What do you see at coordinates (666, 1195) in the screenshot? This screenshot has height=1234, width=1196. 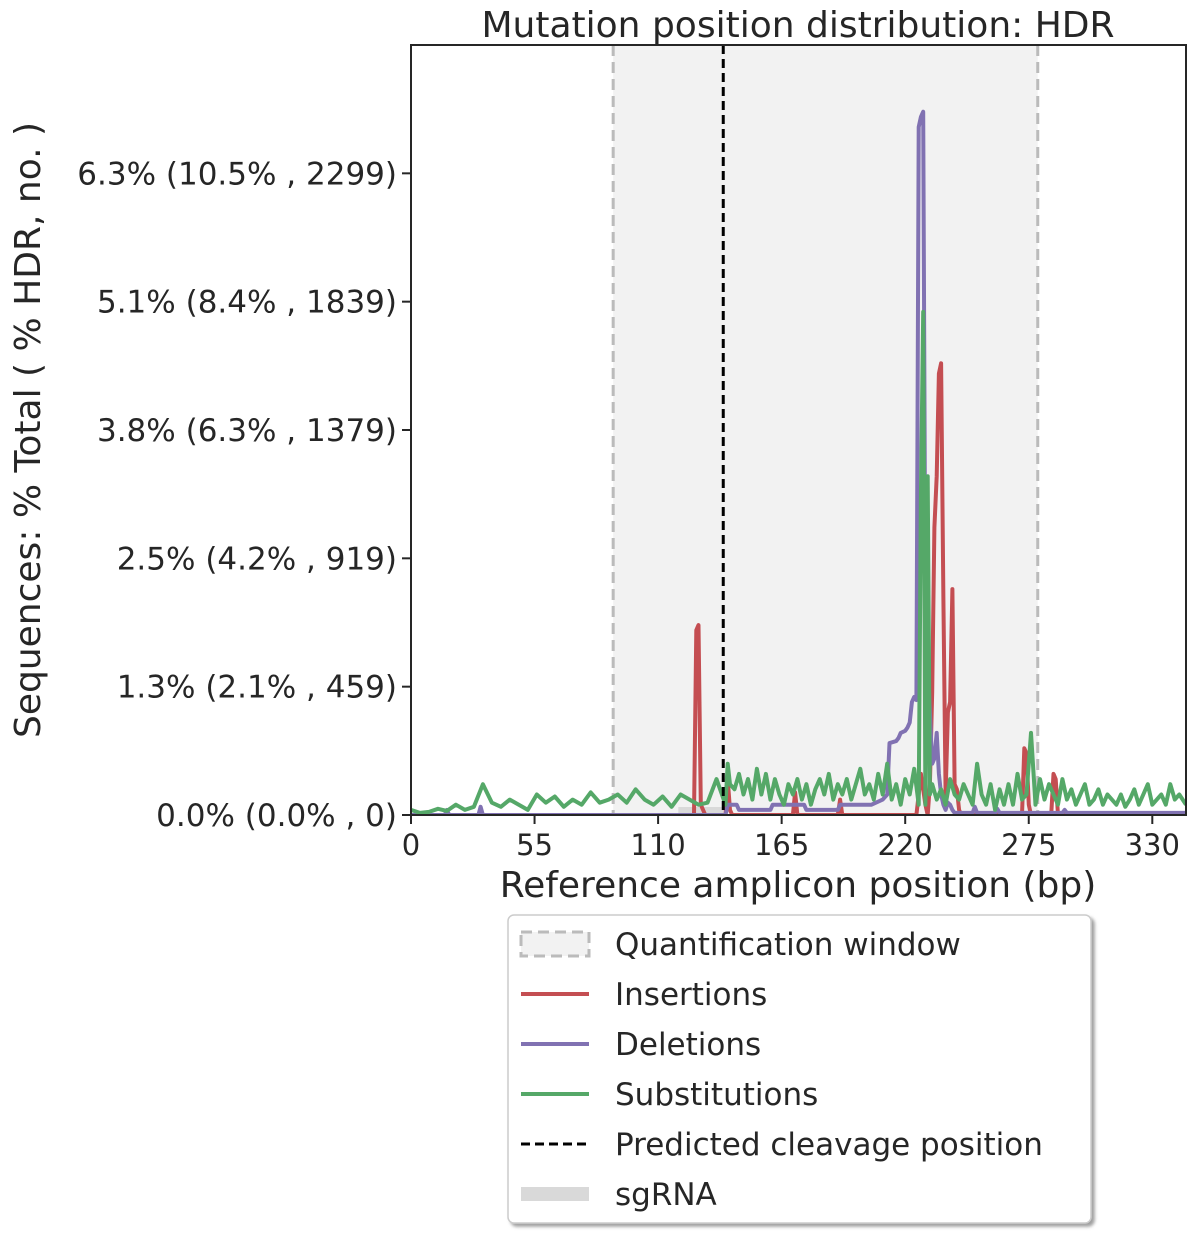 I see `legend-label: sgRNA` at bounding box center [666, 1195].